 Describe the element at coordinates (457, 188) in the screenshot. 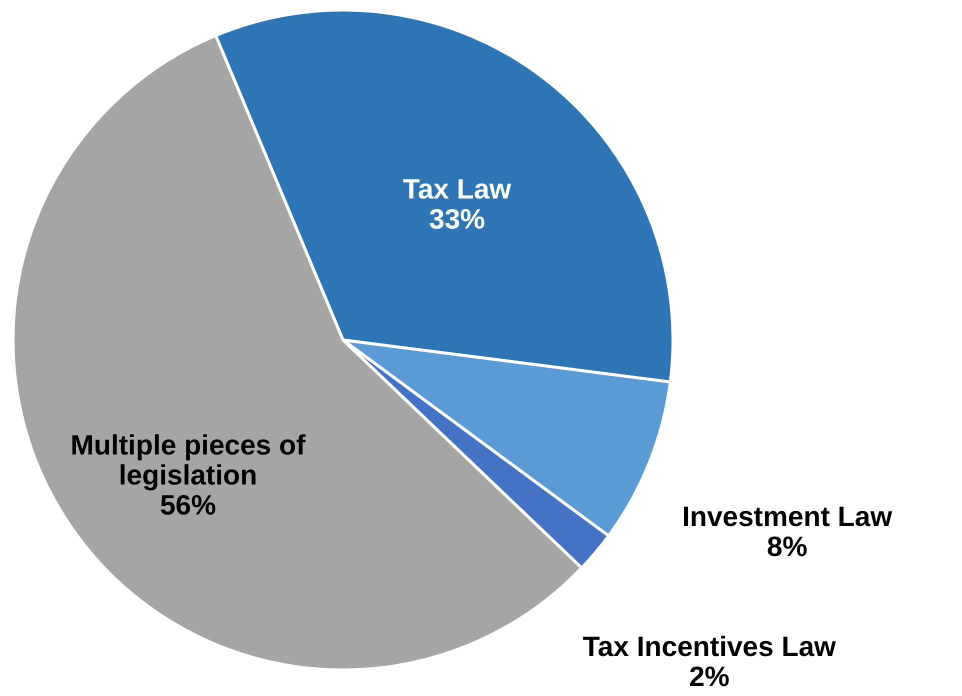

I see `slice-label: Tax Law` at that location.